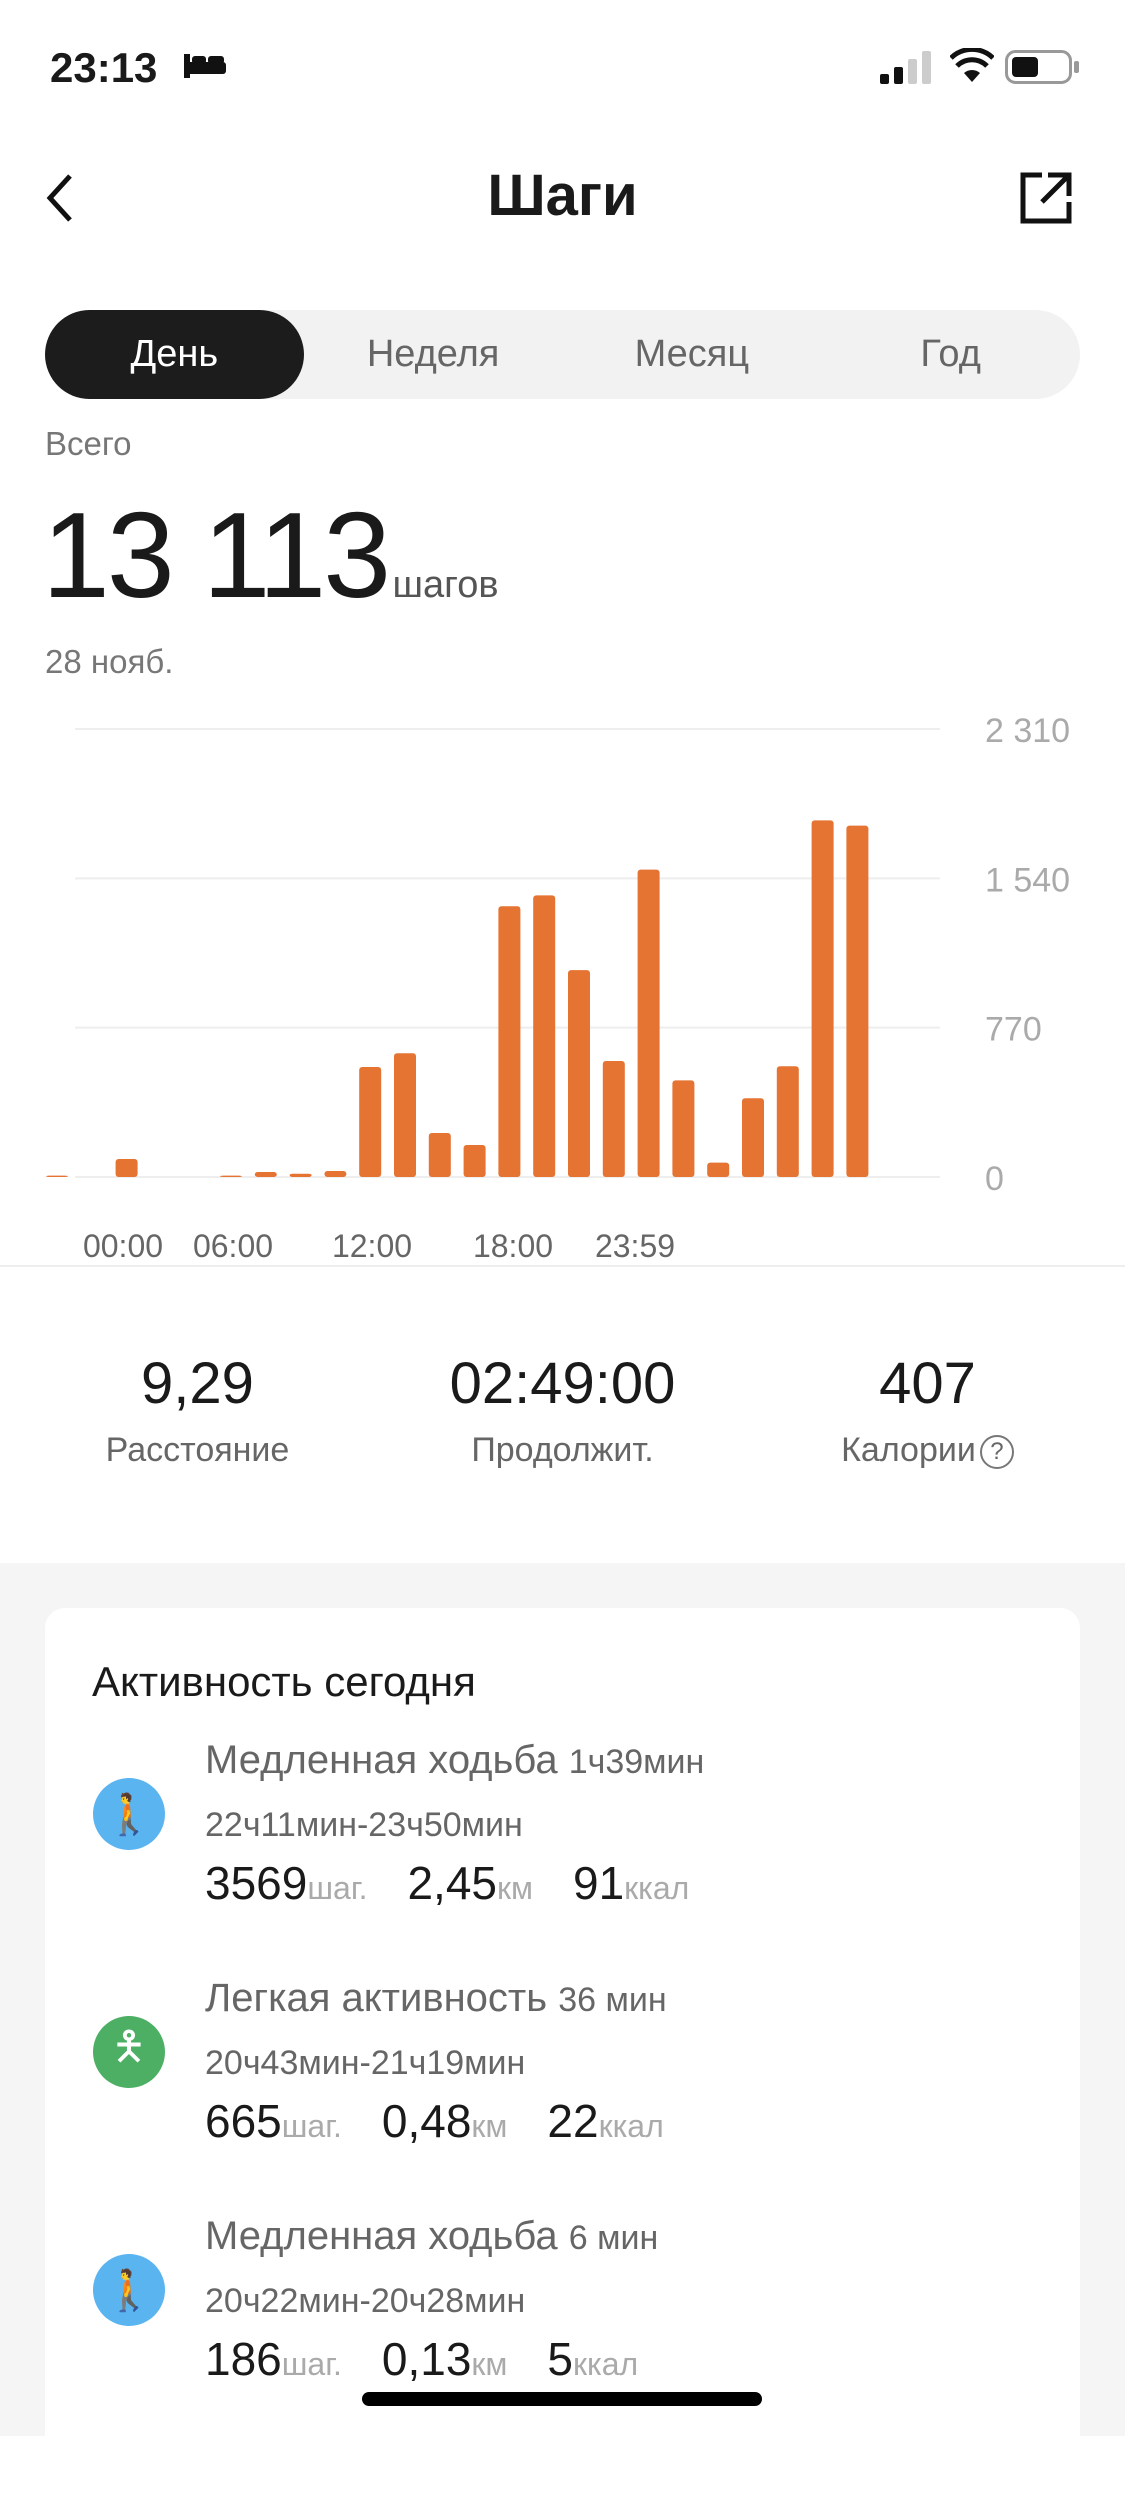 The width and height of the screenshot is (1125, 2508). What do you see at coordinates (927, 1383) in the screenshot?
I see `calories-value: 407` at bounding box center [927, 1383].